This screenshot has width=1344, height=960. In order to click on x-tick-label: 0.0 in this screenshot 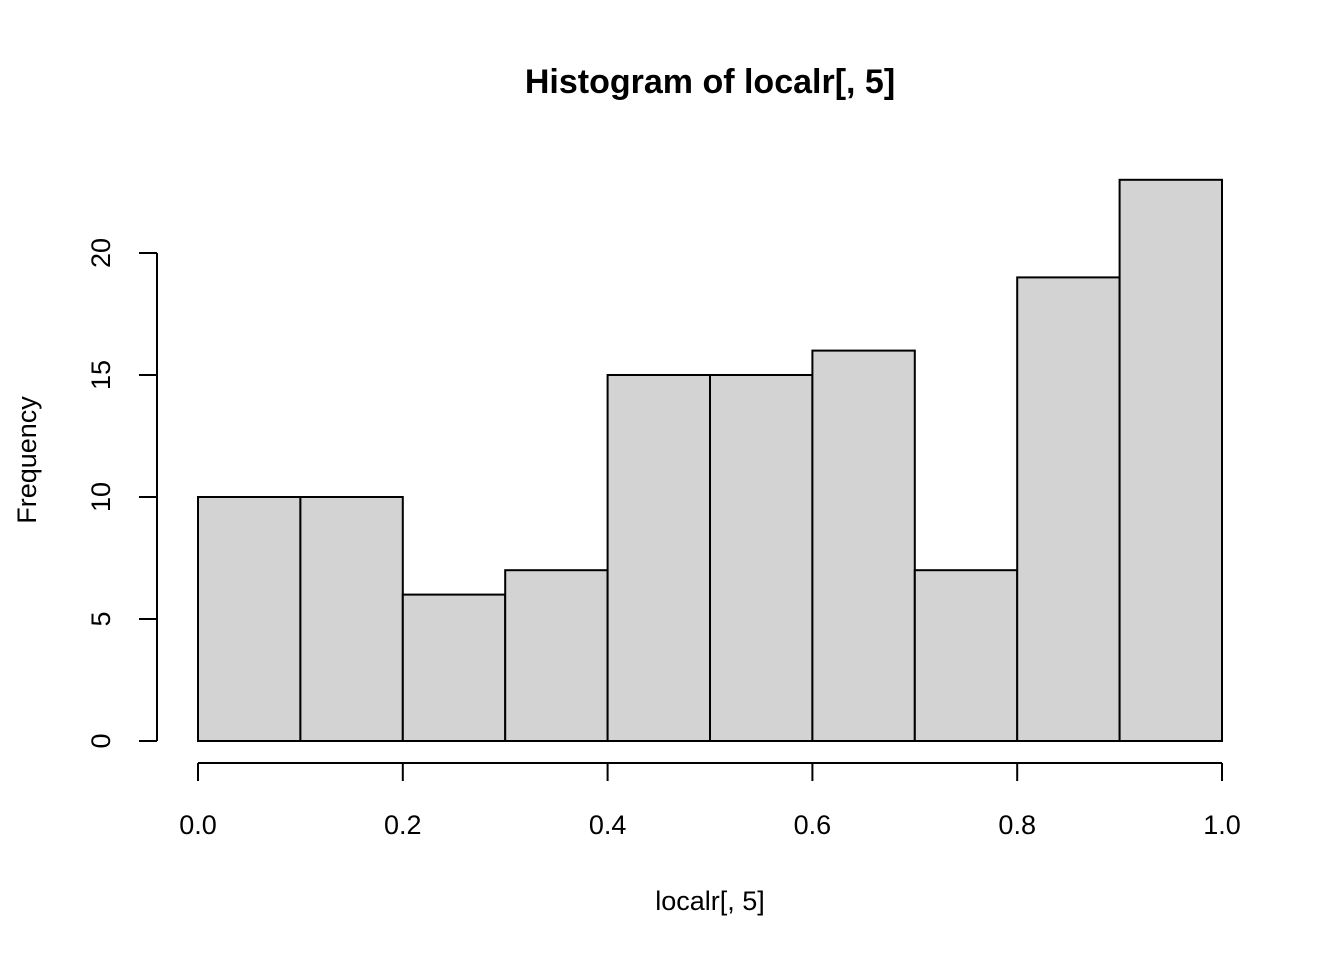, I will do `click(198, 825)`.